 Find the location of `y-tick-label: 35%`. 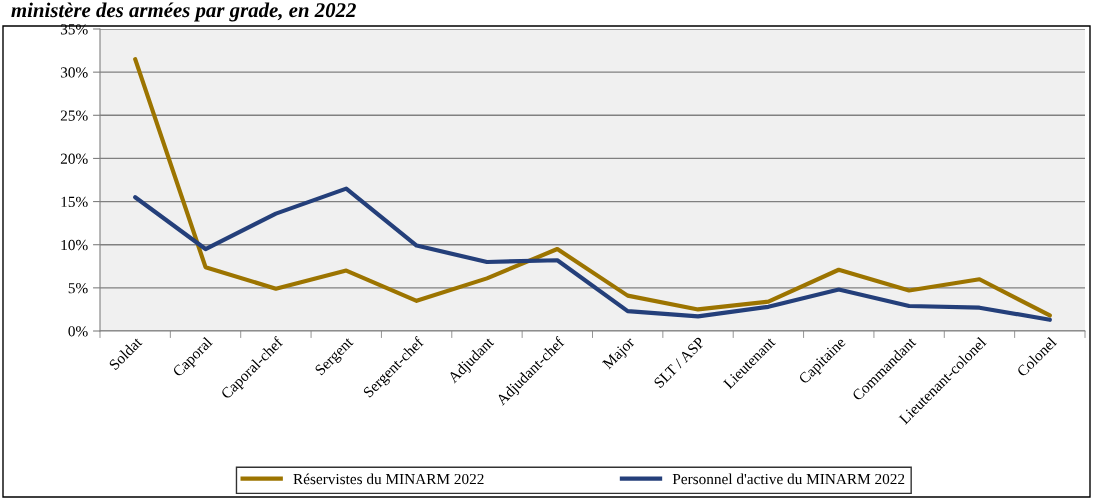

y-tick-label: 35% is located at coordinates (74, 29).